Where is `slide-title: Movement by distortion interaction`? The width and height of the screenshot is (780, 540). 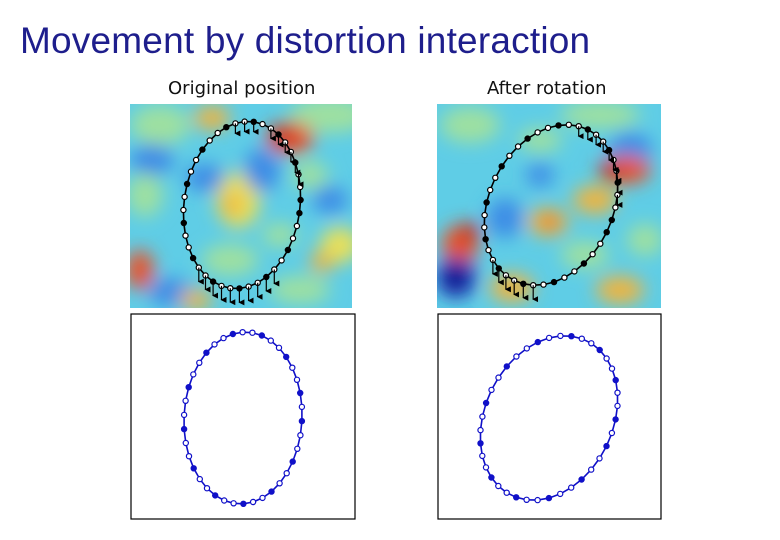 slide-title: Movement by distortion interaction is located at coordinates (305, 40).